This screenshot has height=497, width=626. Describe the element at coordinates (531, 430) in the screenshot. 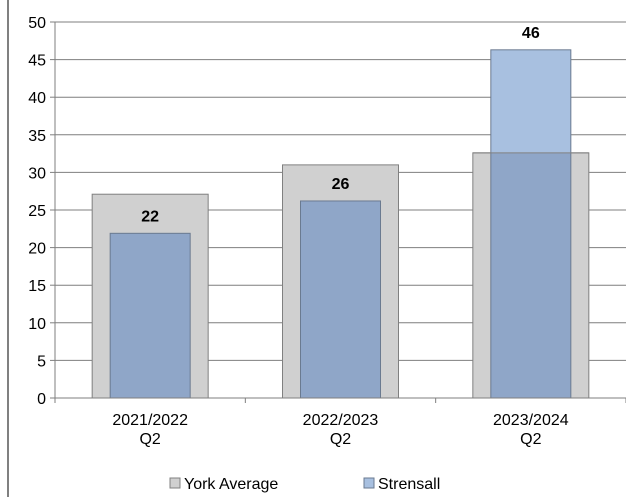

I see `x-category-label: 2023/2024 Q2` at that location.